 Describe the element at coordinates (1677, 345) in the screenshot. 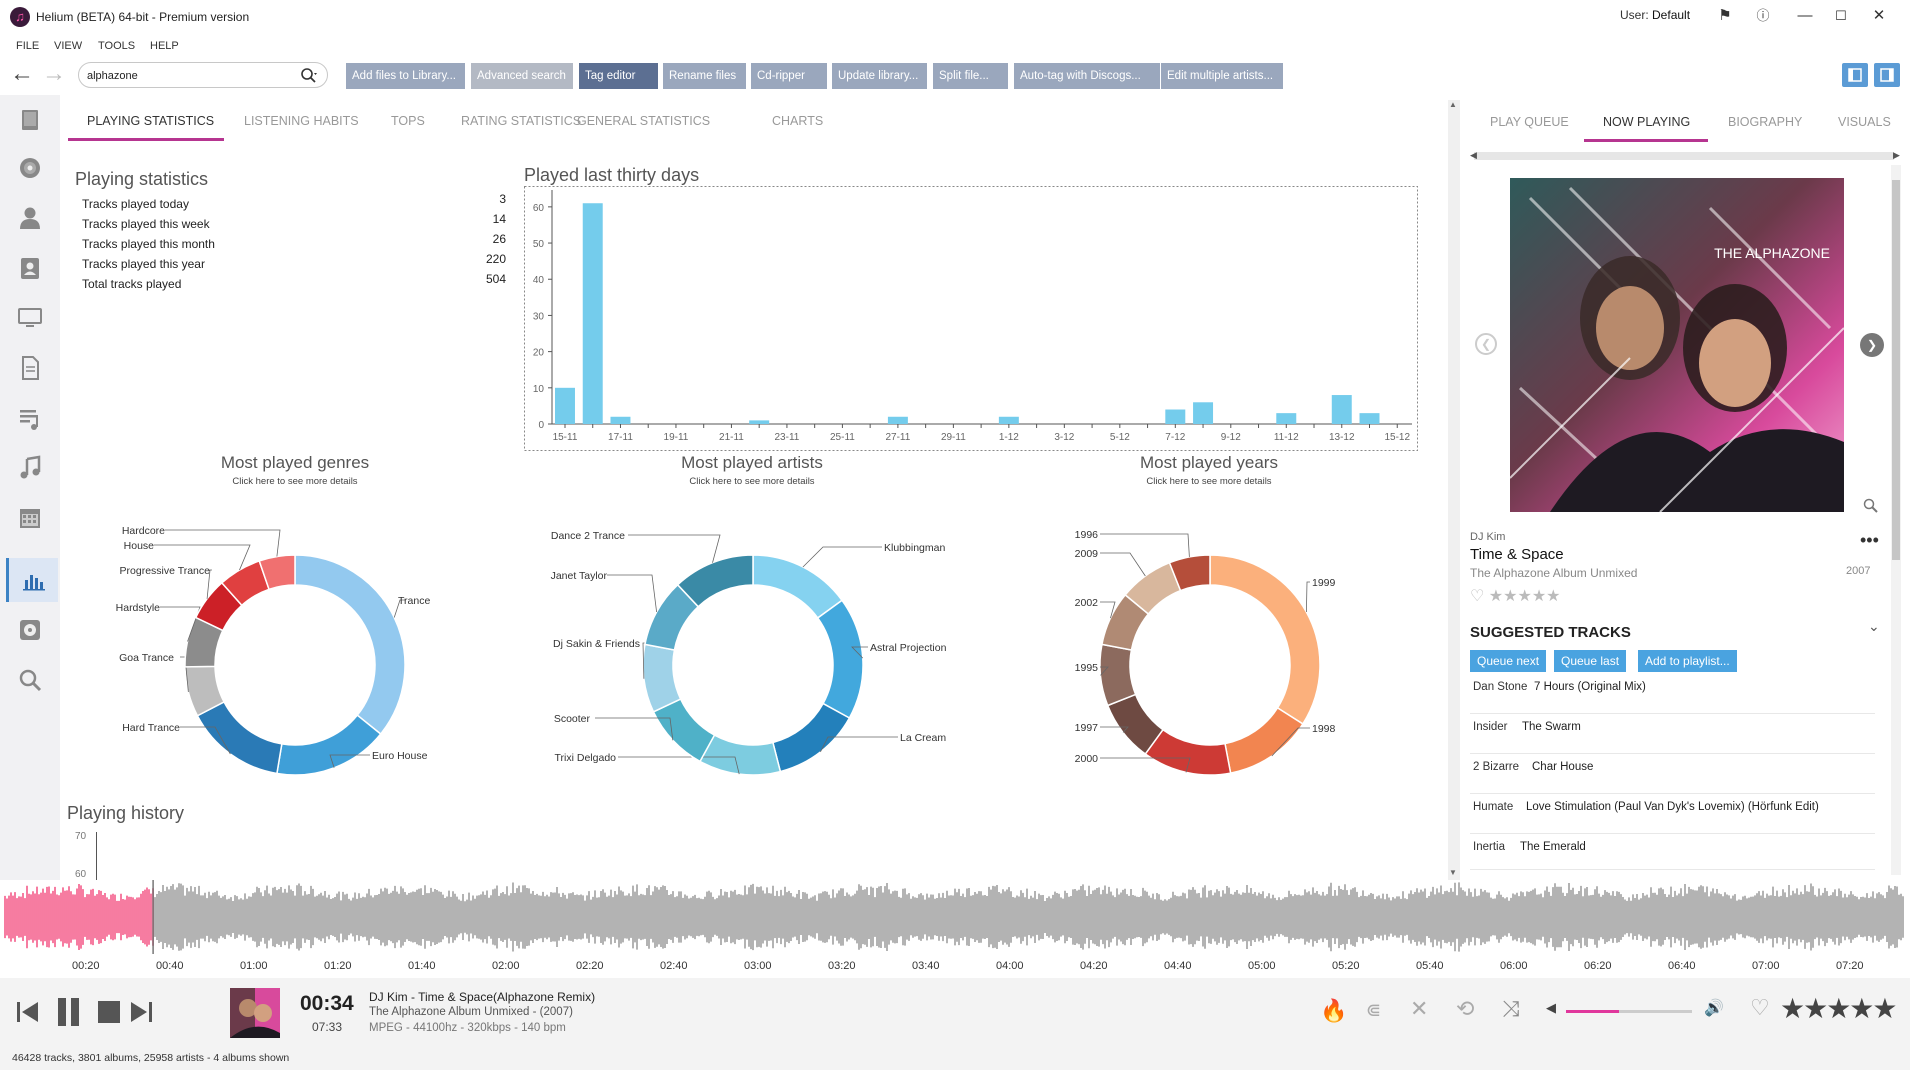

I see `album-art: THE ALPHAZONE` at that location.